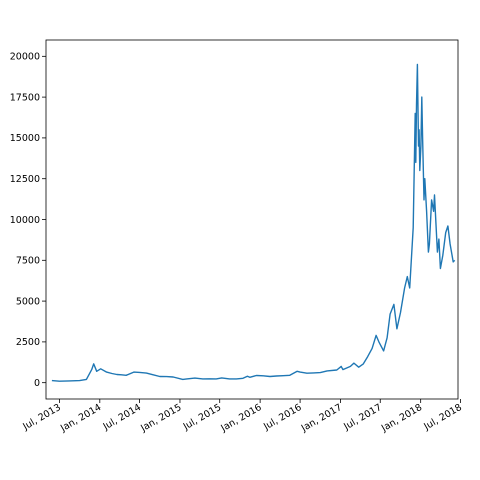  Describe the element at coordinates (122, 417) in the screenshot. I see `x-tick-label: Jul, 2014` at that location.